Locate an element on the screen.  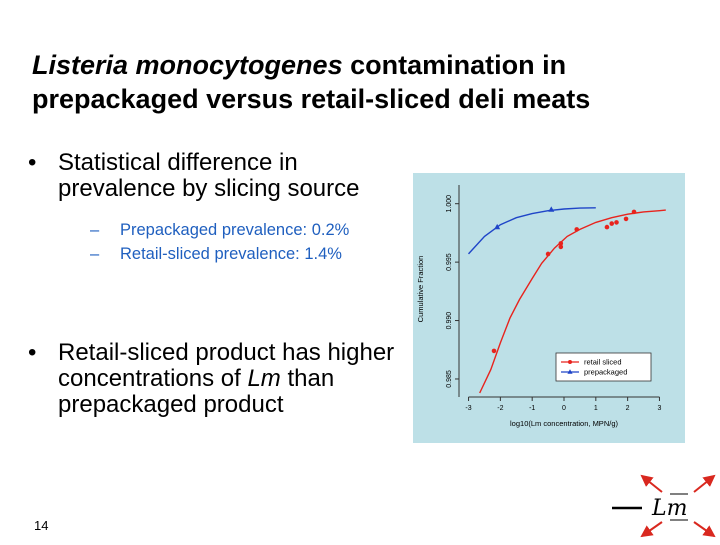
chart-legend is located at coordinates (603, 367).